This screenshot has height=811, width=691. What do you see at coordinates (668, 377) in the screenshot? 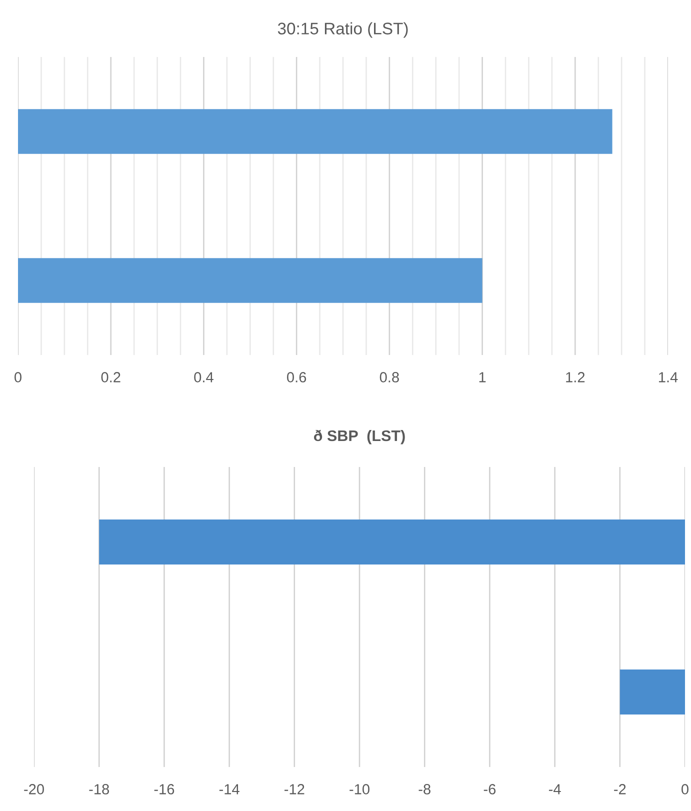
I see `x-tick-label: 1.4` at bounding box center [668, 377].